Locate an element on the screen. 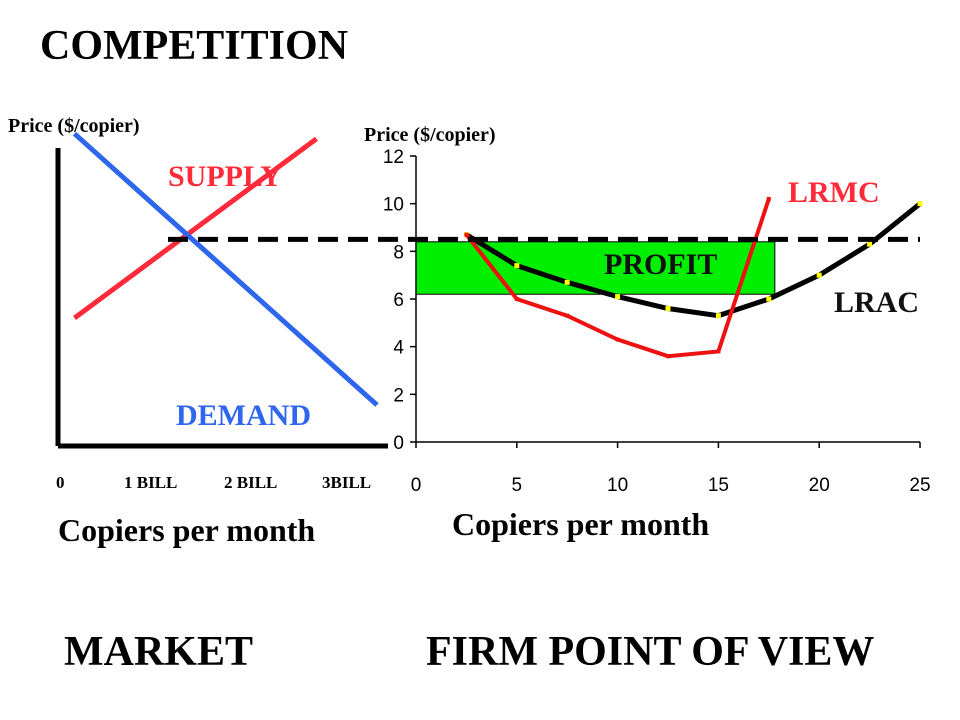  demand-line is located at coordinates (225, 269).